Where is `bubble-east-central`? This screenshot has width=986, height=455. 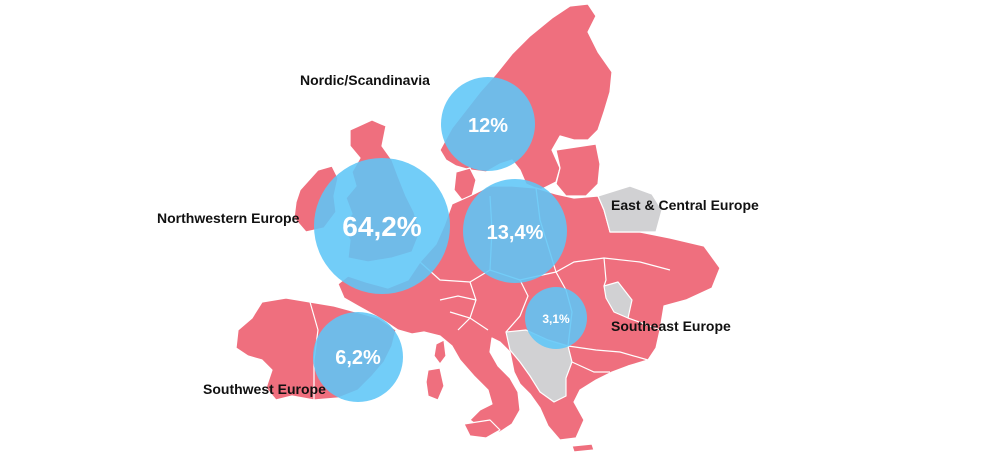
bubble-east-central is located at coordinates (515, 231).